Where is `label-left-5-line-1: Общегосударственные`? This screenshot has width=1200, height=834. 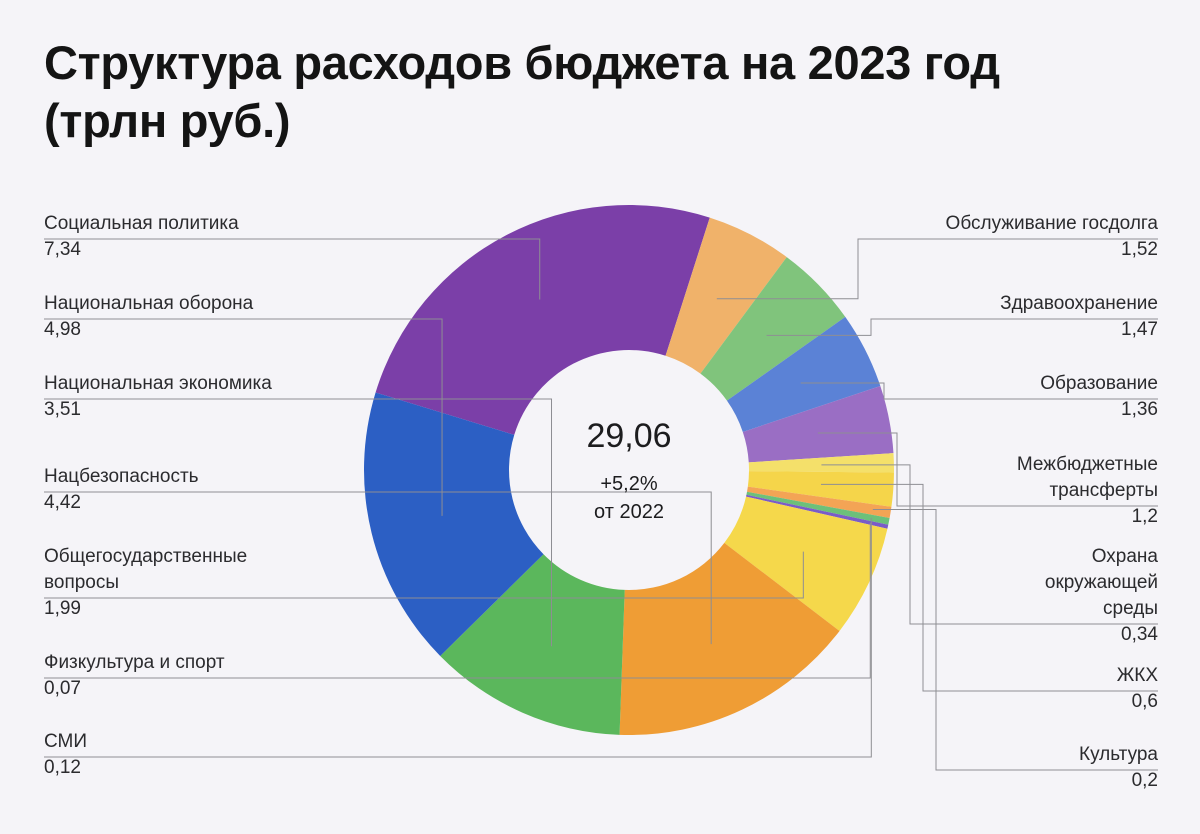
label-left-5-line-1: Общегосударственные is located at coordinates (145, 556).